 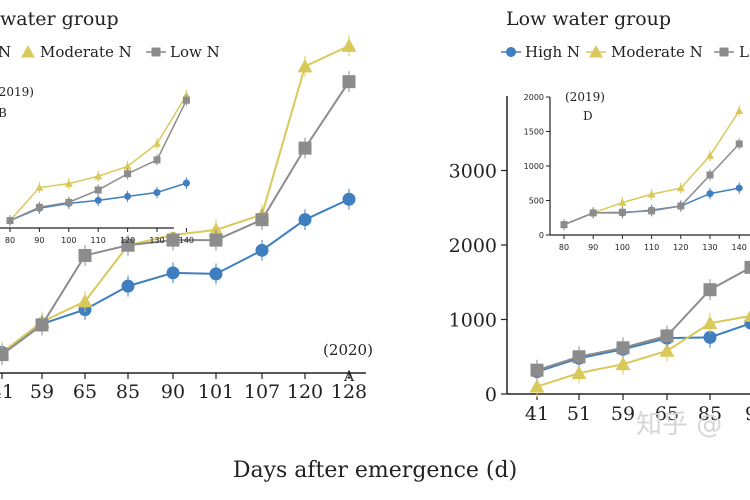 I want to click on left-inset: 80 90 100 110 120 130 140 (2019) B, so click(x=97, y=160).